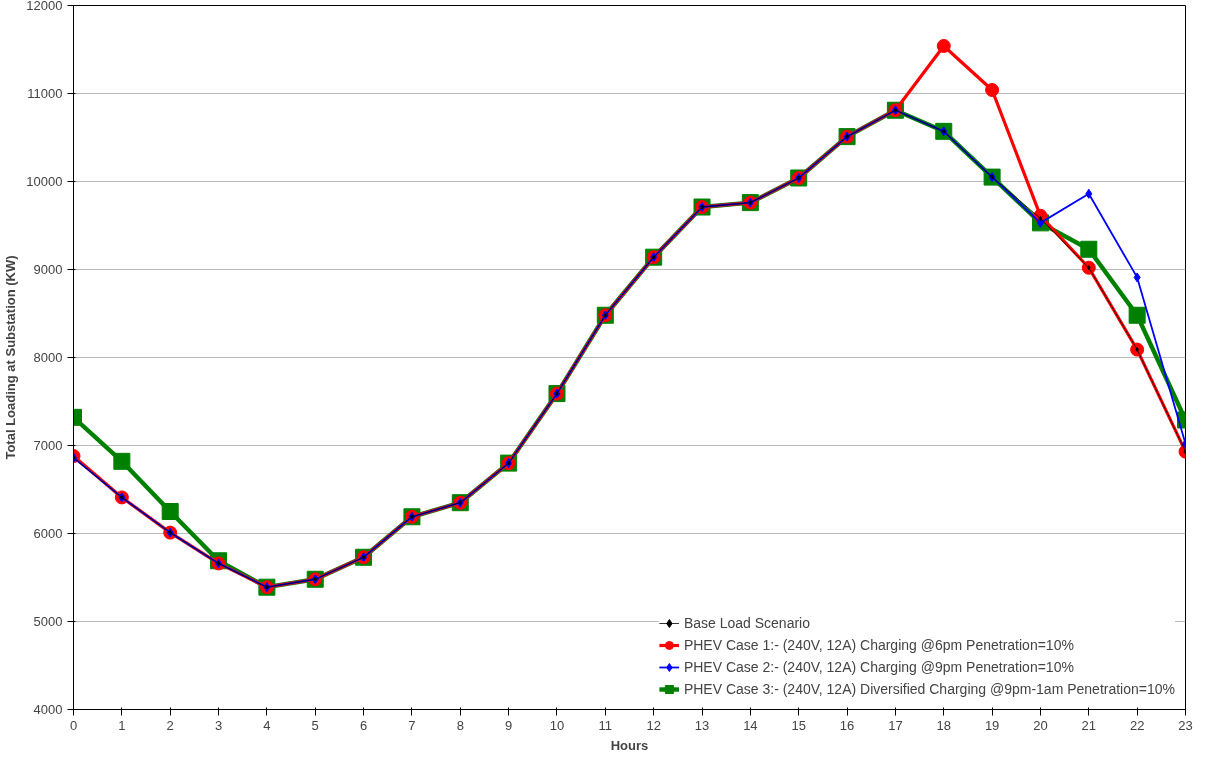  I want to click on x-tick-label: 21, so click(1089, 725).